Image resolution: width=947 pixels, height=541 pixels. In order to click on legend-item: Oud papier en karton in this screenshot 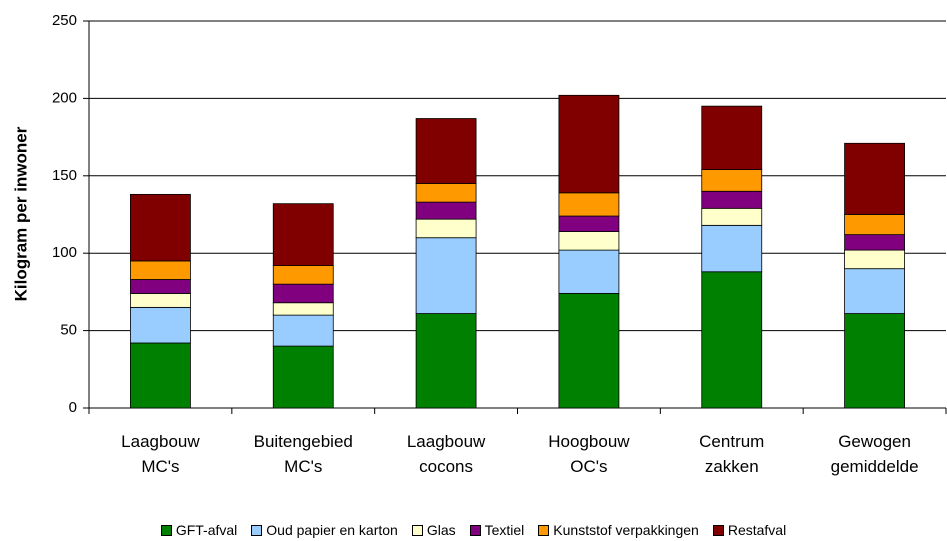, I will do `click(324, 530)`.